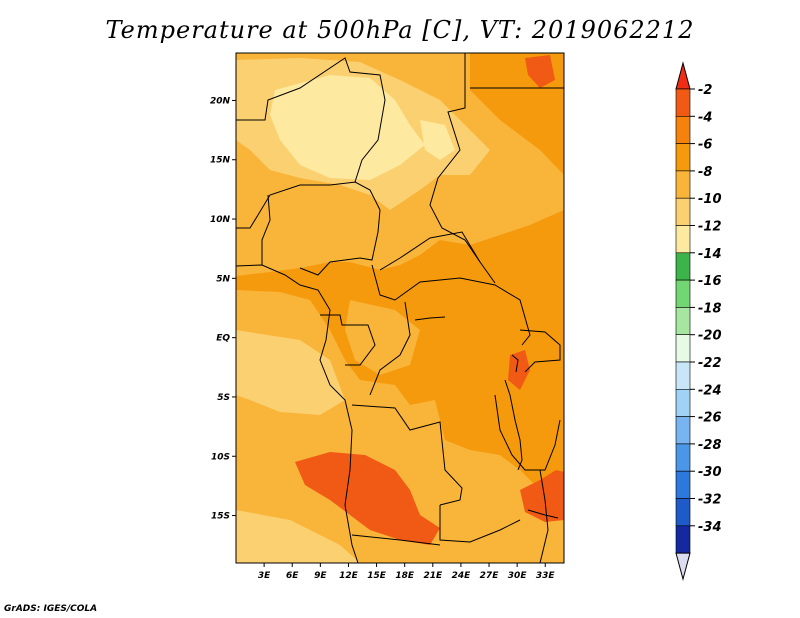 The width and height of the screenshot is (800, 618). Describe the element at coordinates (223, 279) in the screenshot. I see `lat-tick-label: 5N` at that location.